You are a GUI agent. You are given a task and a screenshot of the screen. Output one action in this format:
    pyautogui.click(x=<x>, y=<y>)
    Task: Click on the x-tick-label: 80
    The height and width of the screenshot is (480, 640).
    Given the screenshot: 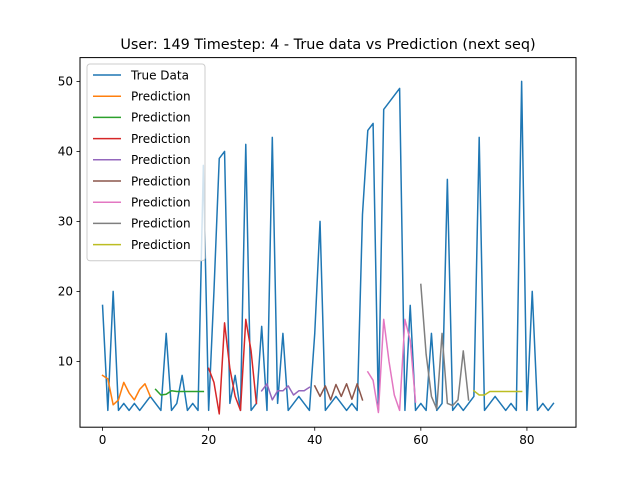 What is the action you would take?
    pyautogui.click(x=526, y=440)
    